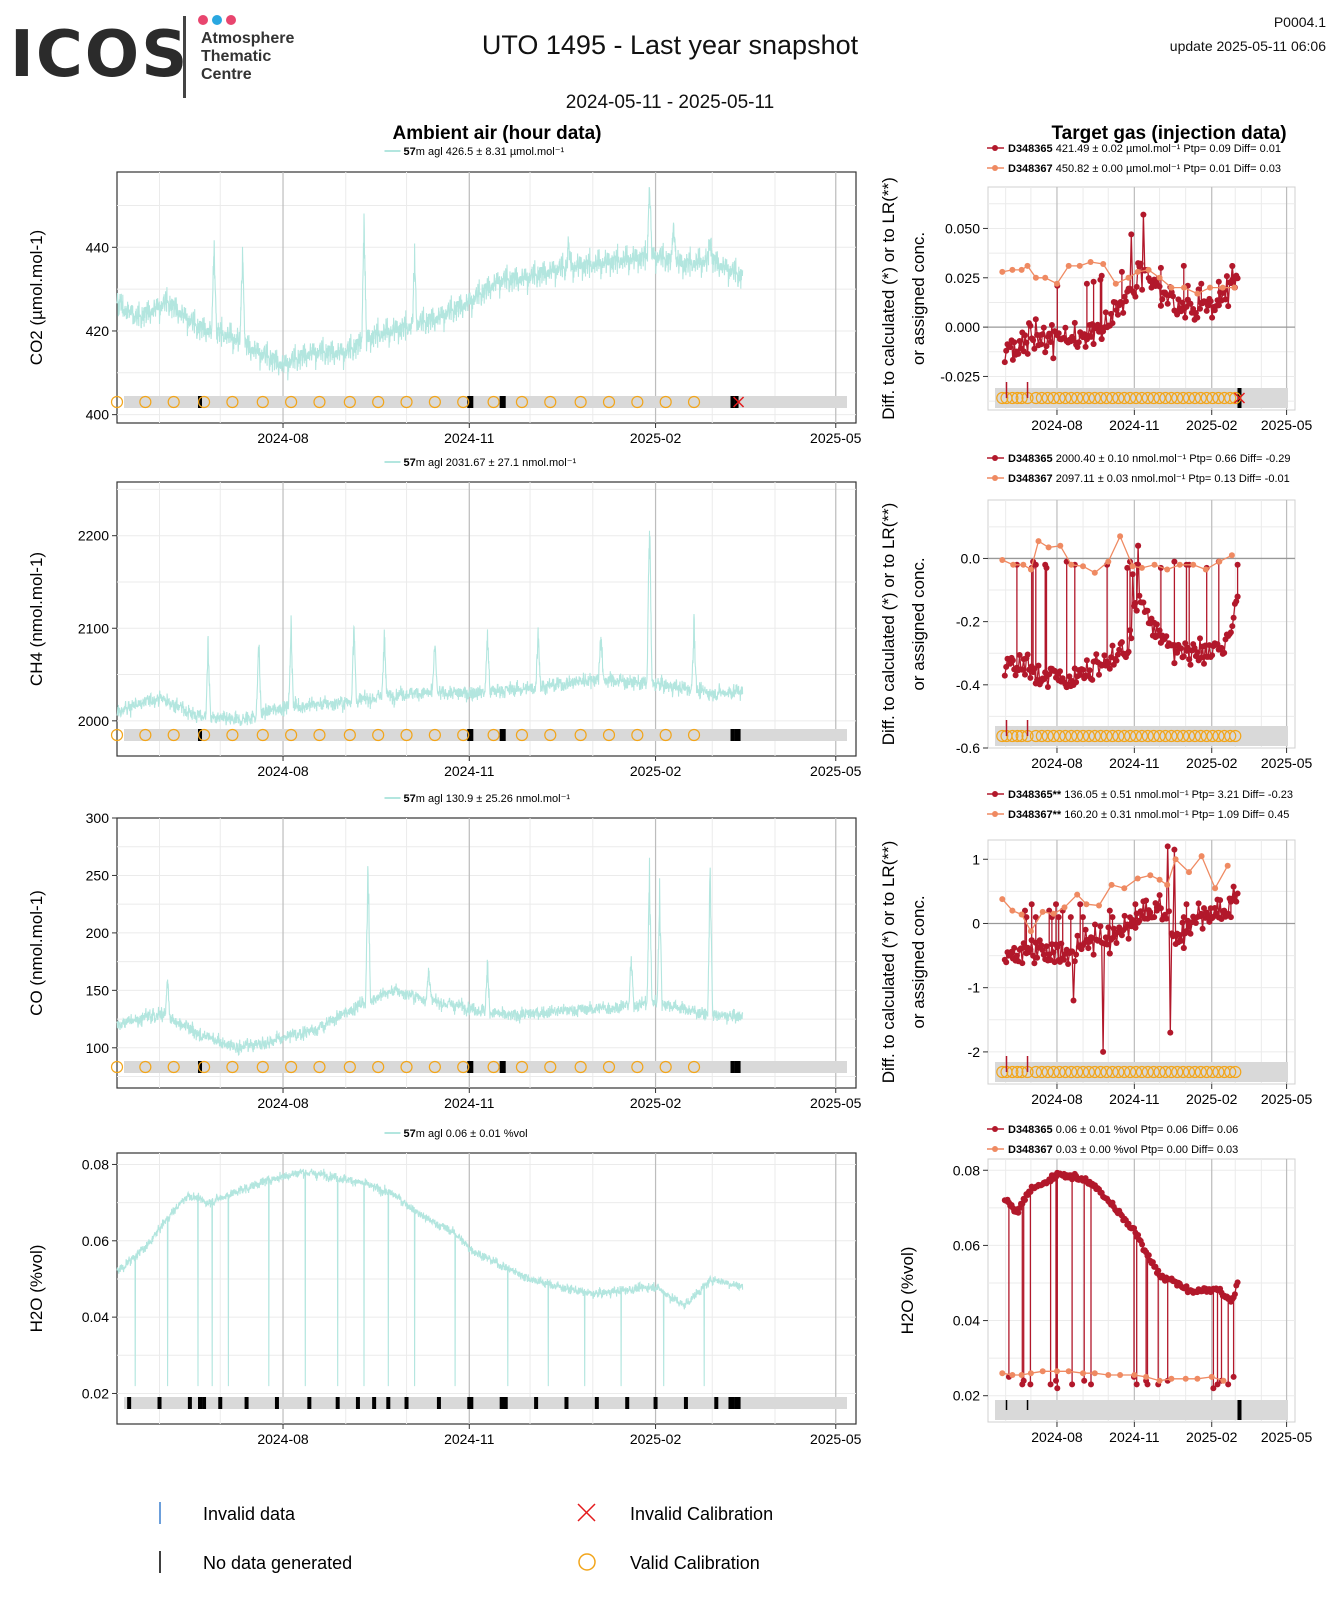 The height and width of the screenshot is (1600, 1340). Describe the element at coordinates (93, 536) in the screenshot. I see `y-tick-label: 2200` at that location.